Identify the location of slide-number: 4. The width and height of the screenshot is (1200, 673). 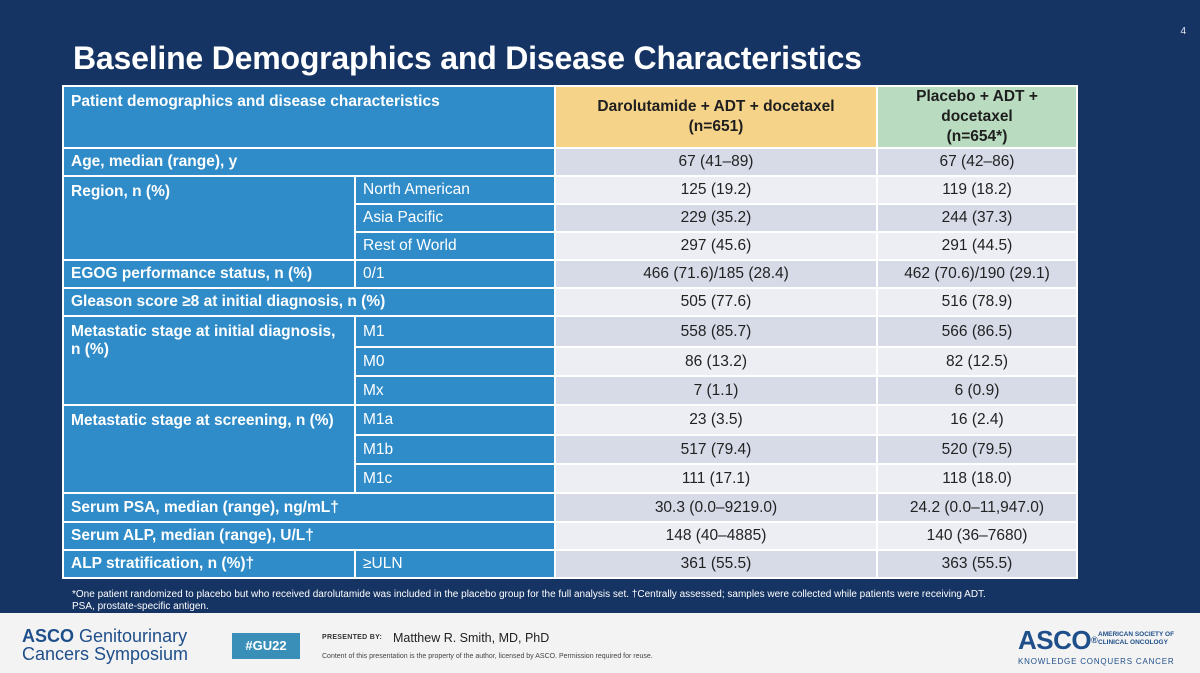
(1183, 31).